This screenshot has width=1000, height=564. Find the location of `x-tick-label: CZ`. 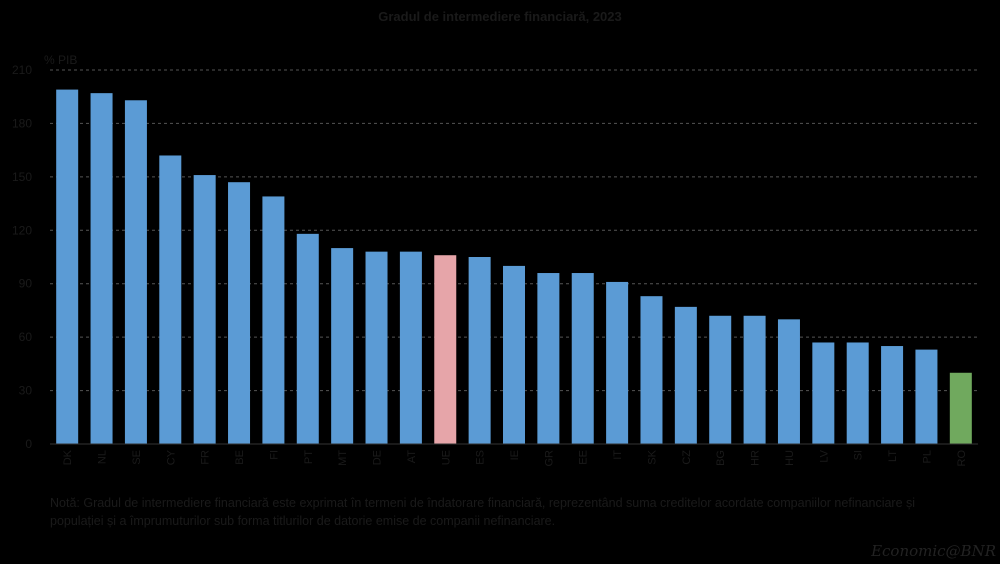

x-tick-label: CZ is located at coordinates (687, 457).